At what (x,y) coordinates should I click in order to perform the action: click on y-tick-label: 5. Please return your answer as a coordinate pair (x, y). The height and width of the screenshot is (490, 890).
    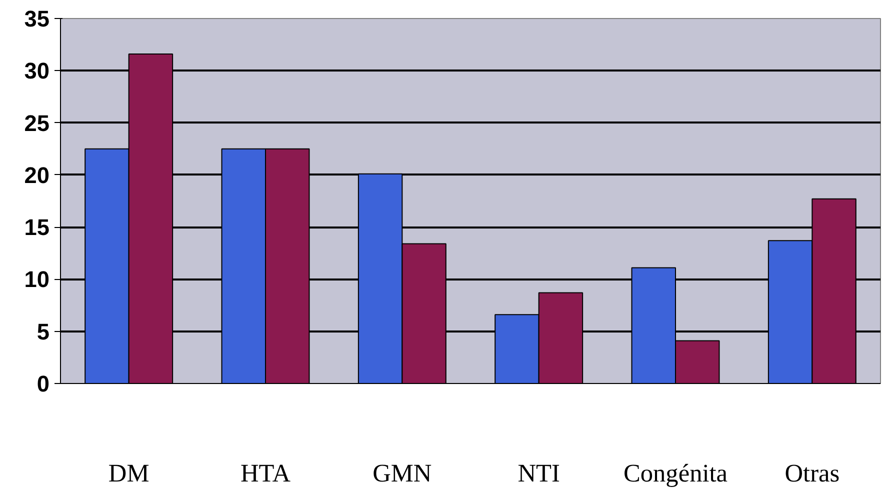
    Looking at the image, I should click on (43, 331).